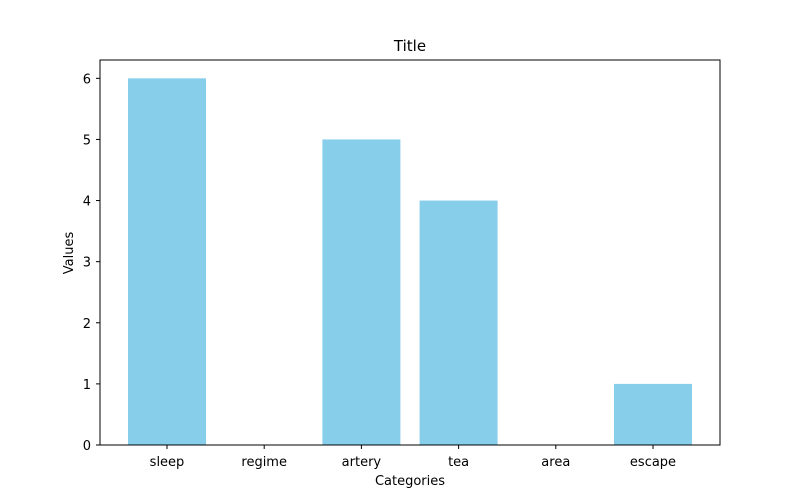 Image resolution: width=800 pixels, height=500 pixels. Describe the element at coordinates (413, 457) in the screenshot. I see `x-ticks-group: sleep regime artery tea area escape` at that location.